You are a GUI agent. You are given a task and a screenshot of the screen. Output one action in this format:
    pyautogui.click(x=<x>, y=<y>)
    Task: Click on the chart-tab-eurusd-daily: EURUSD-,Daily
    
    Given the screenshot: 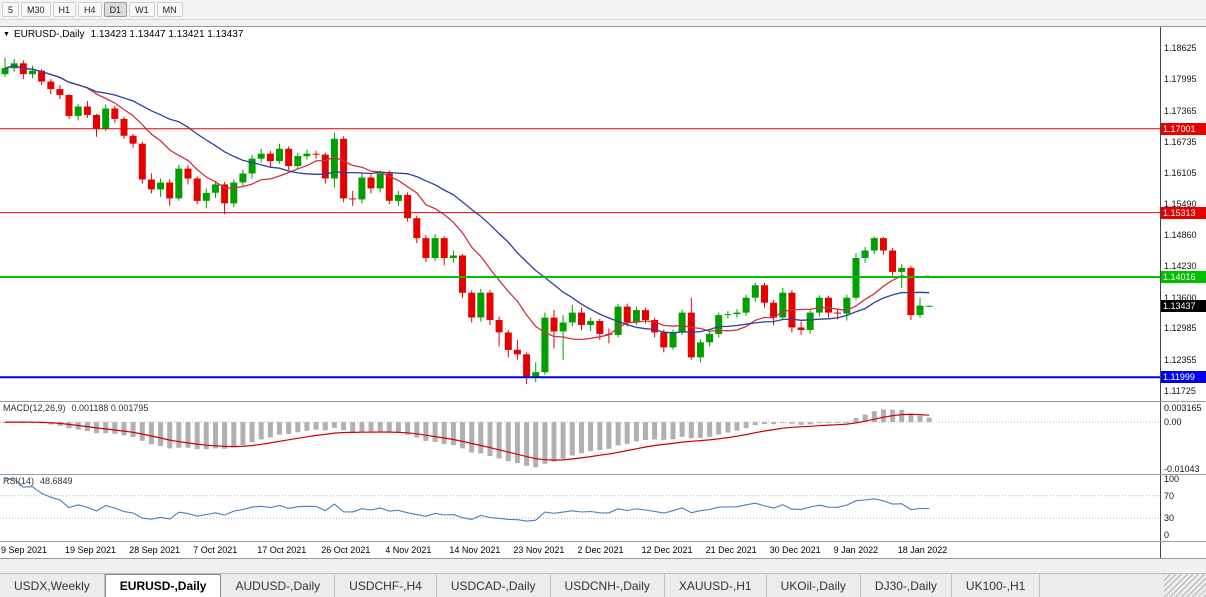 What is the action you would take?
    pyautogui.click(x=163, y=585)
    